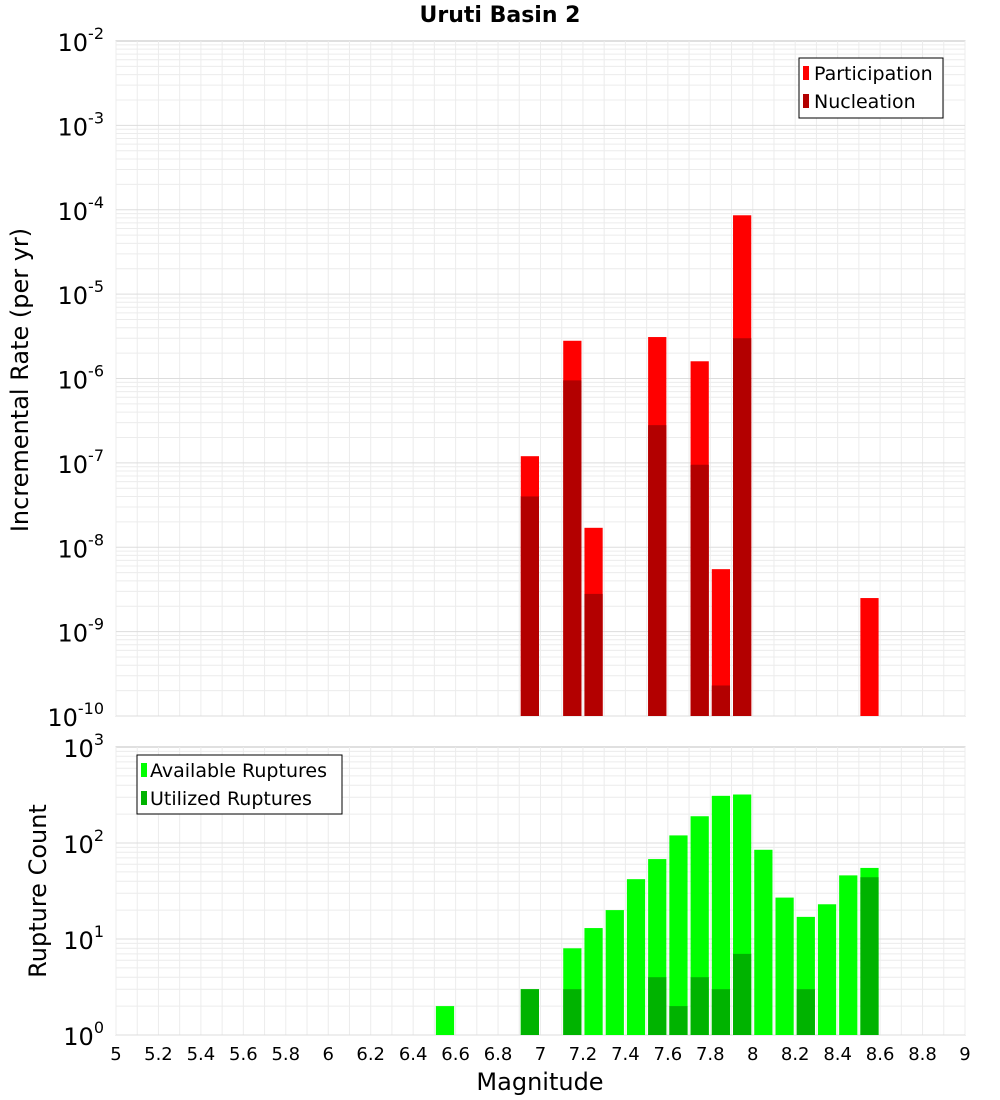 The height and width of the screenshot is (1100, 1000). What do you see at coordinates (710, 1054) in the screenshot?
I see `x-tick-label: 7.8` at bounding box center [710, 1054].